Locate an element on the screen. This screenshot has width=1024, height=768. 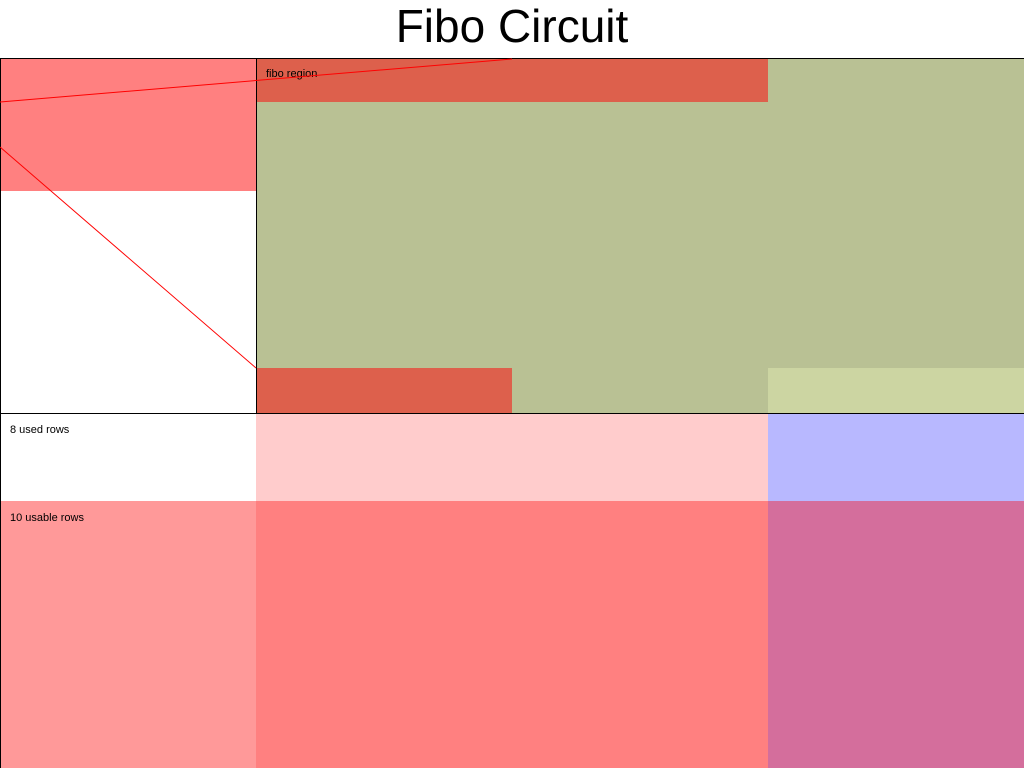
cell-top-left-red is located at coordinates (128, 125).